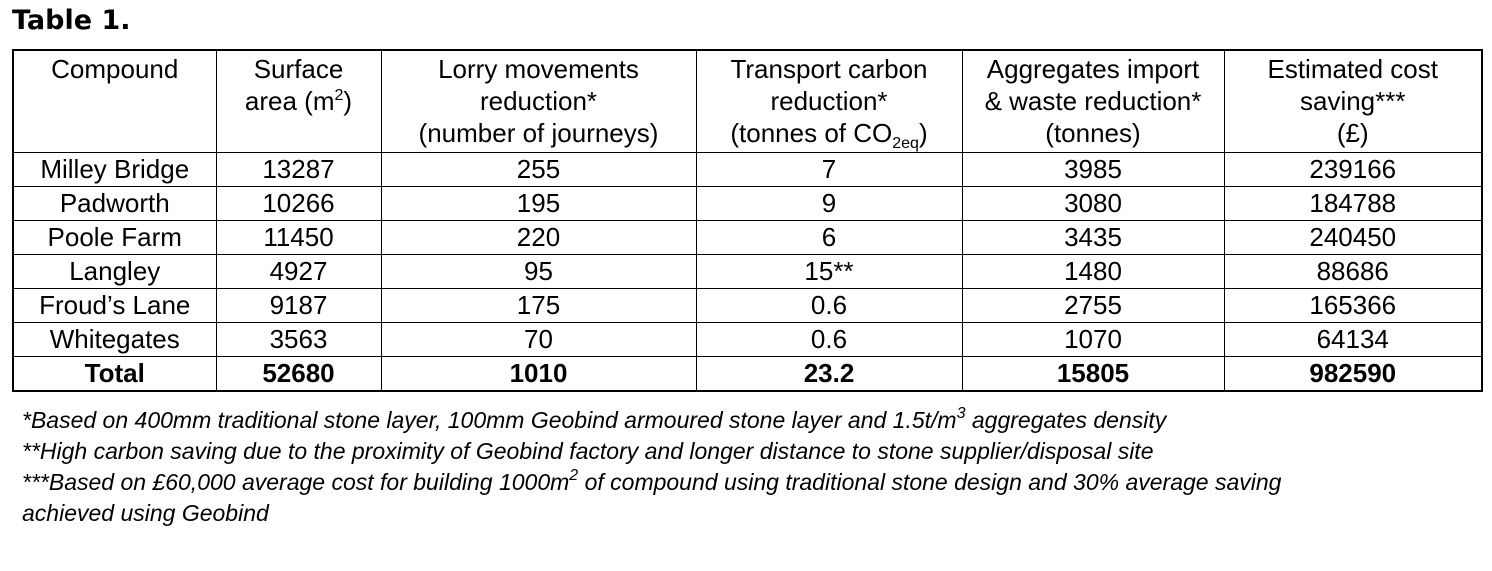 This screenshot has width=1492, height=571. What do you see at coordinates (538, 133) in the screenshot?
I see `header-lorry-line3: (number of journeys)` at bounding box center [538, 133].